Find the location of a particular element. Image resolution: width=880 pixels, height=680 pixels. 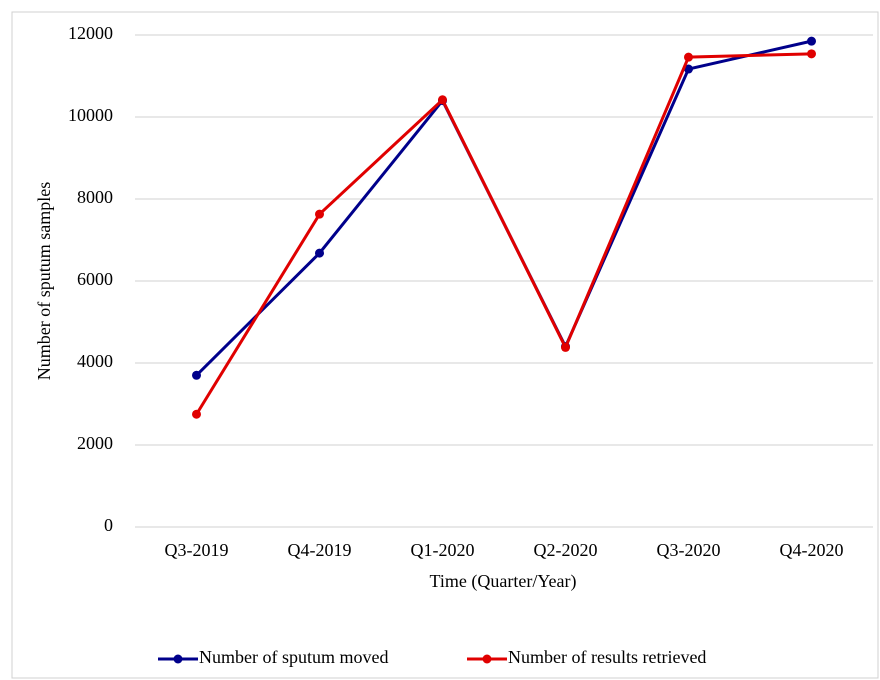

y-tick-label: 4000 is located at coordinates (95, 361).